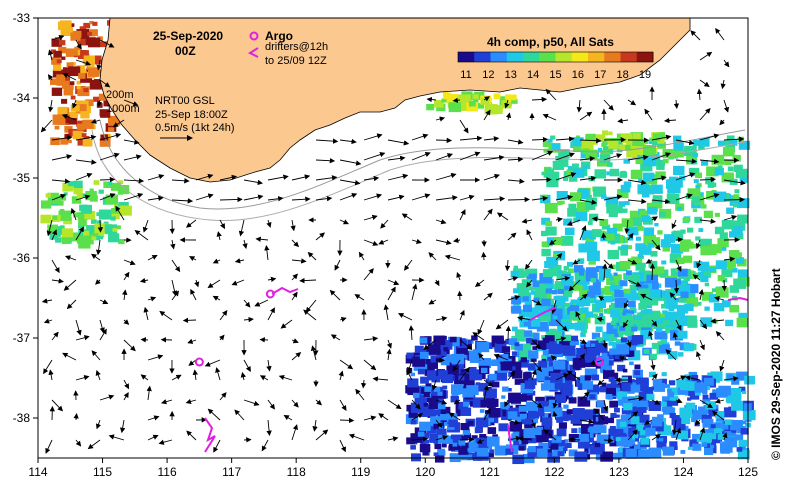 The height and width of the screenshot is (492, 790). What do you see at coordinates (22, 418) in the screenshot?
I see `y-tick-label: -38` at bounding box center [22, 418].